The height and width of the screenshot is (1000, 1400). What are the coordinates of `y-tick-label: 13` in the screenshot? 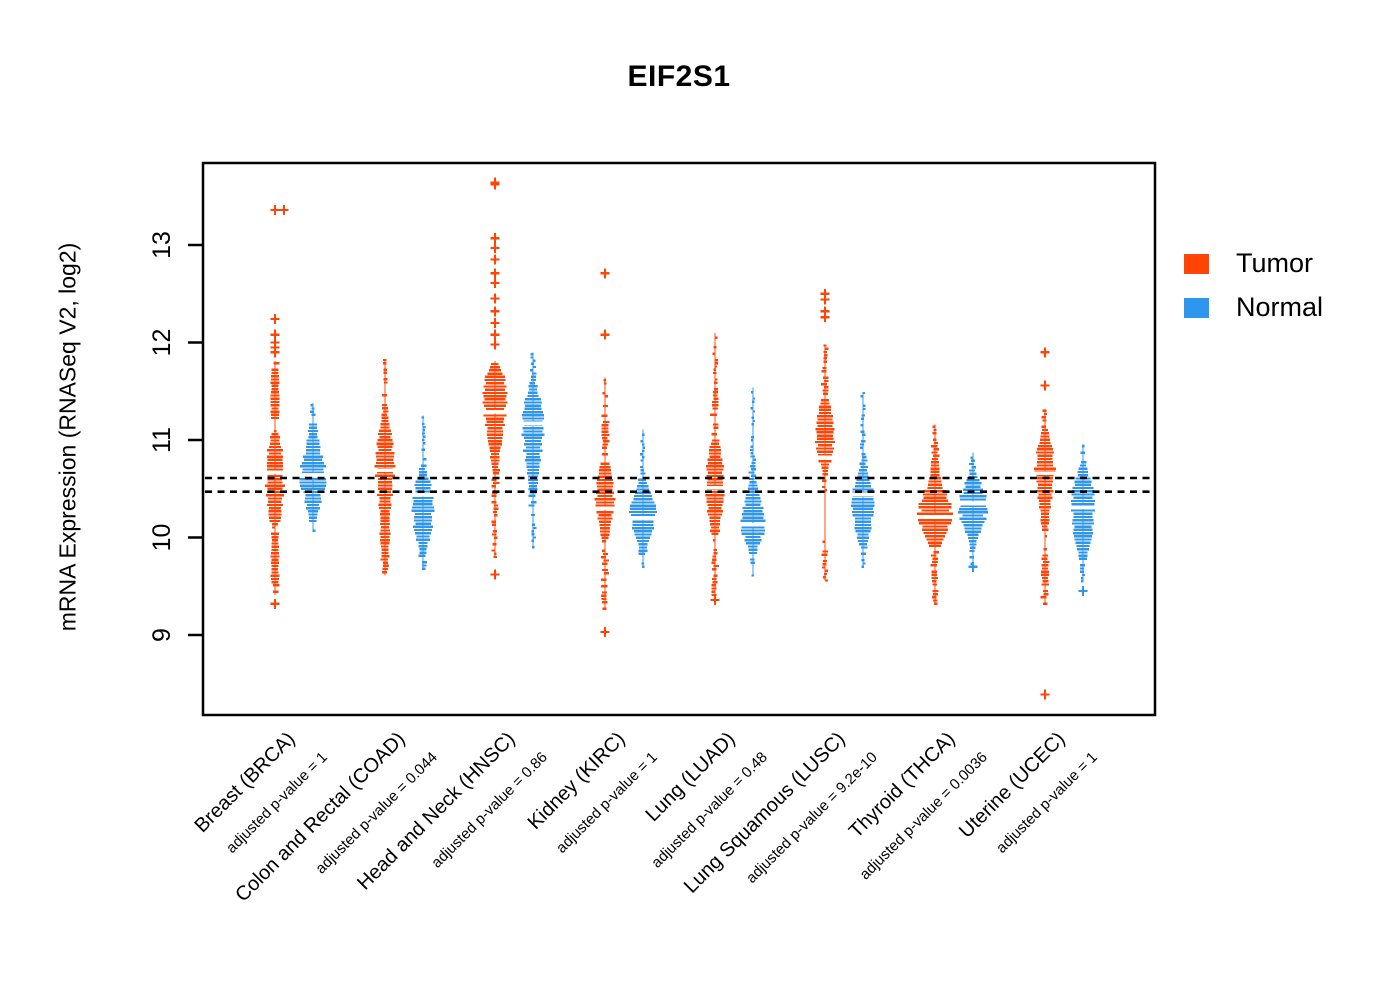 It's located at (162, 245).